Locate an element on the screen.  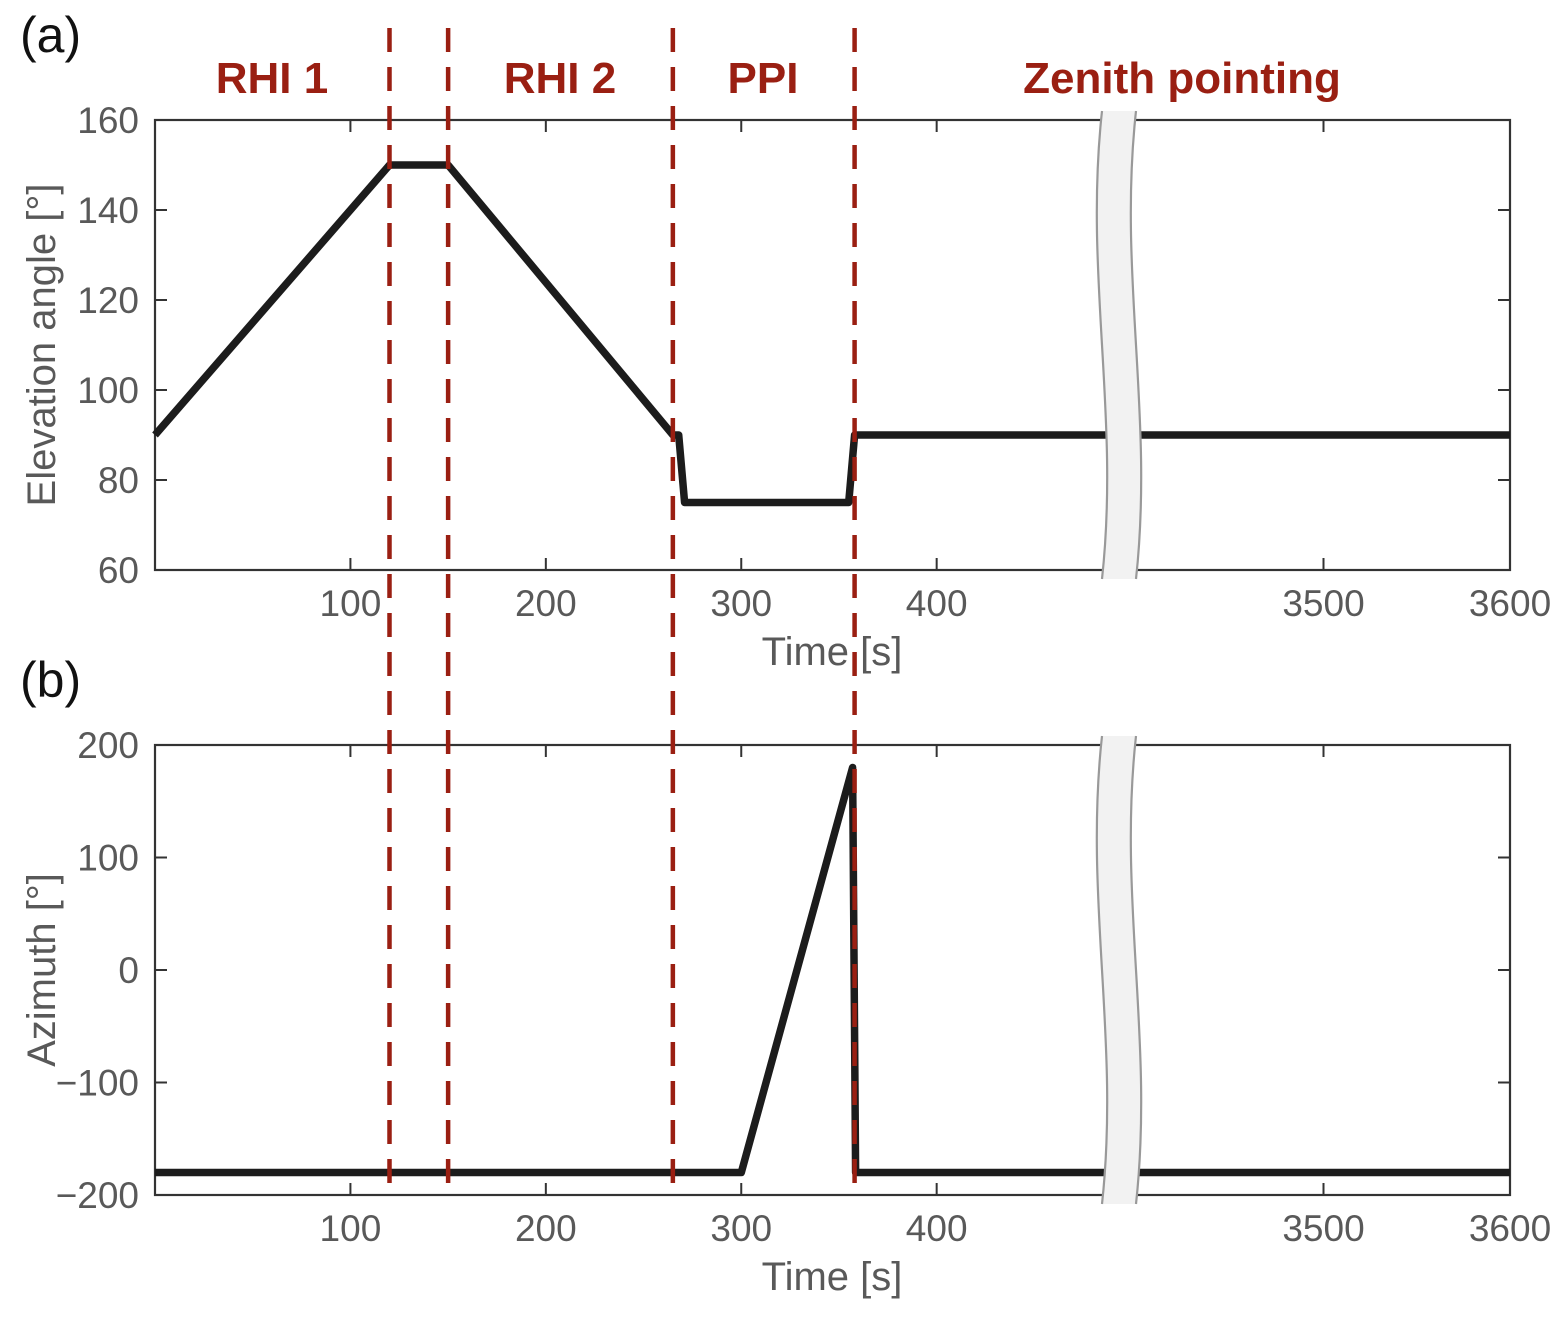
svg-text: 0 is located at coordinates (128, 970).